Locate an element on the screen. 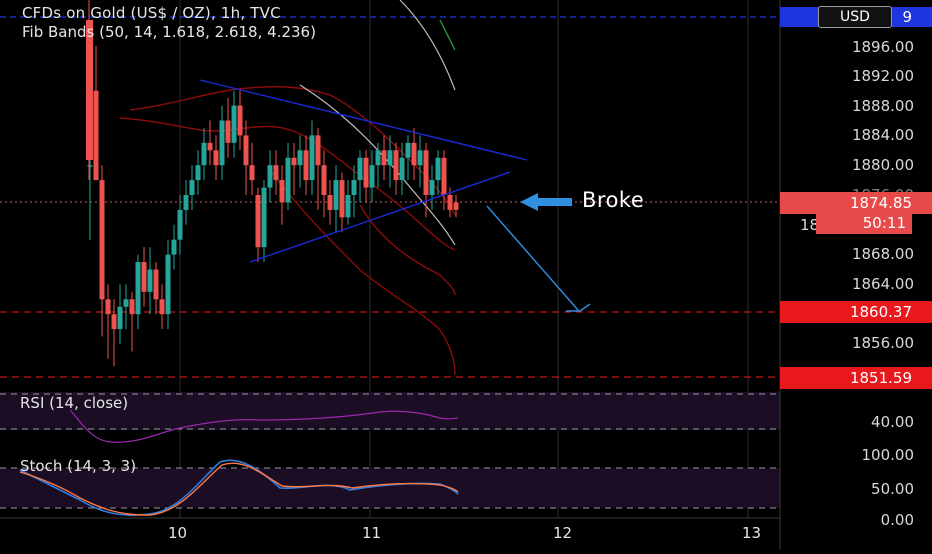 The image size is (932, 554). stoch-pane-bg is located at coordinates (390, 488).